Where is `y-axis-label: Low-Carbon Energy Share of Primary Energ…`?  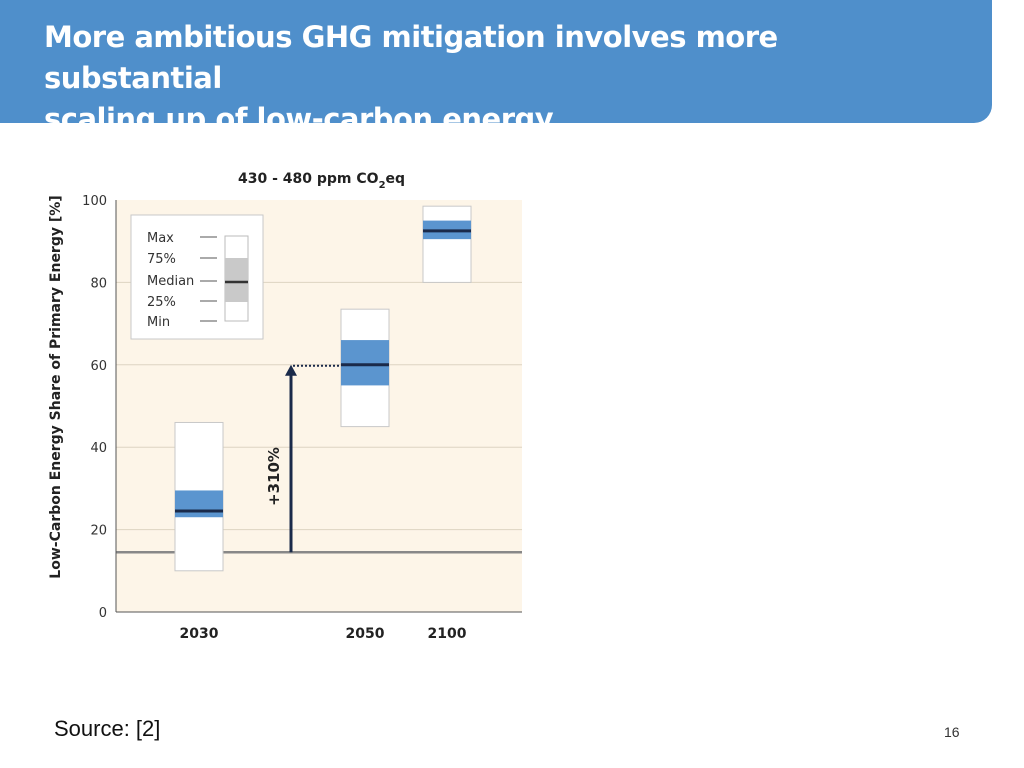 y-axis-label: Low-Carbon Energy Share of Primary Energ… is located at coordinates (56, 386).